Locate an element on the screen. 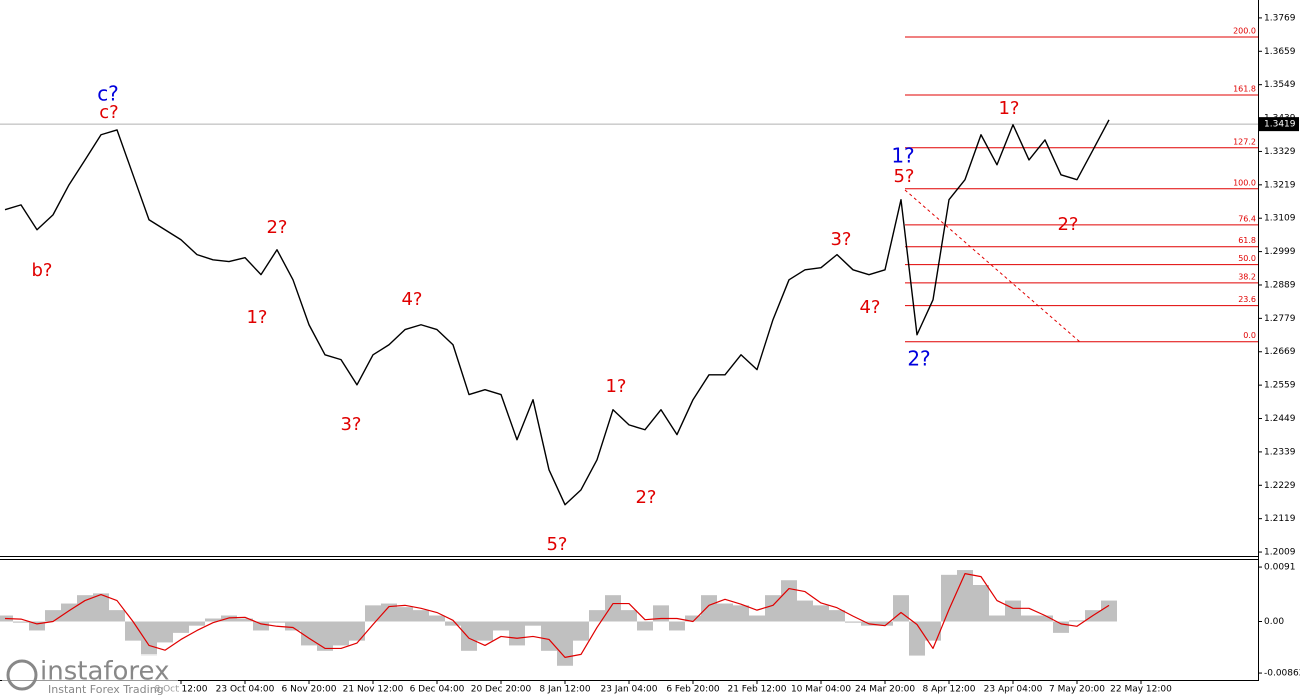 The height and width of the screenshot is (700, 1300). x-tick-label: 23 Oct 04:00 is located at coordinates (245, 690).